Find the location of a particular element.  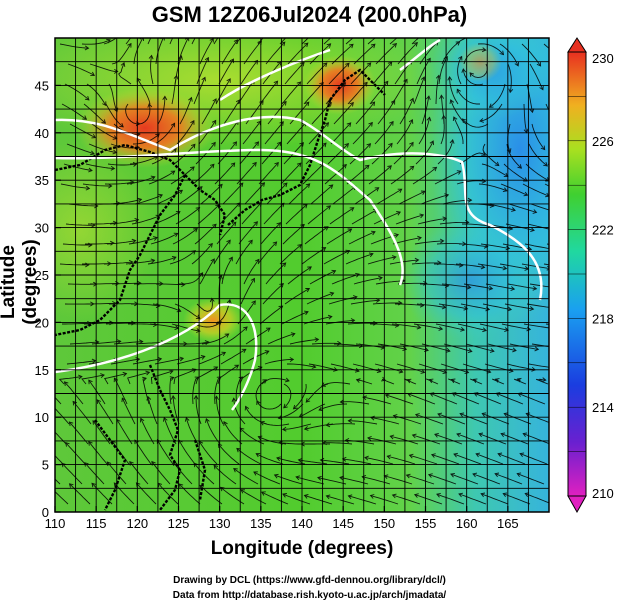

x-tick-label: 115 is located at coordinates (96, 523).